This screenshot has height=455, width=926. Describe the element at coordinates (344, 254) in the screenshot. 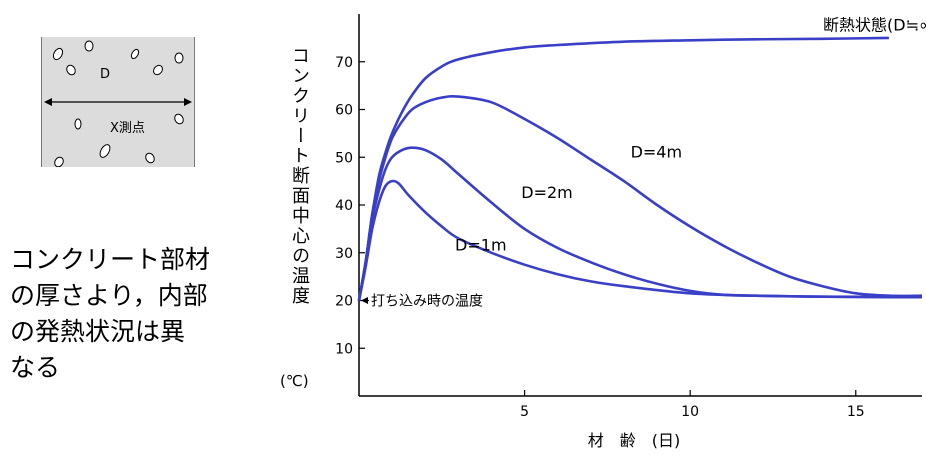

I see `y-tick-label: 30` at that location.